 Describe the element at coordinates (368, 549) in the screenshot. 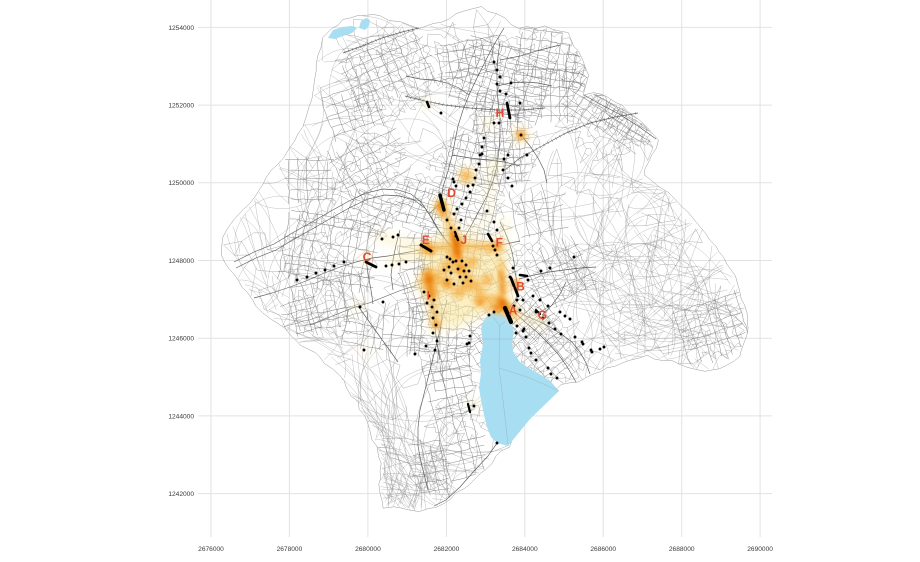

I see `svg-text: 2680000` at that location.